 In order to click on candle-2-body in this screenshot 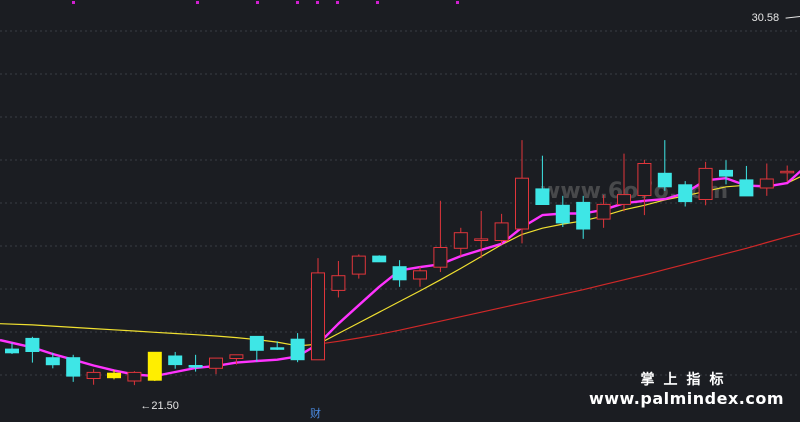, I will do `click(52, 361)`.